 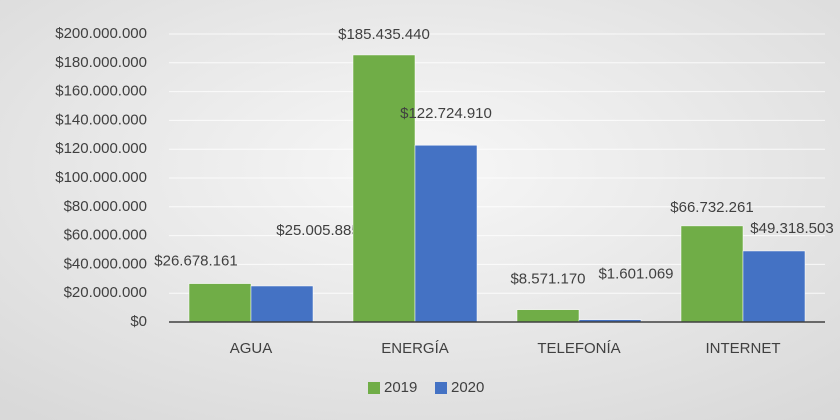 What do you see at coordinates (635, 274) in the screenshot?
I see `data-label: $1.601.069` at bounding box center [635, 274].